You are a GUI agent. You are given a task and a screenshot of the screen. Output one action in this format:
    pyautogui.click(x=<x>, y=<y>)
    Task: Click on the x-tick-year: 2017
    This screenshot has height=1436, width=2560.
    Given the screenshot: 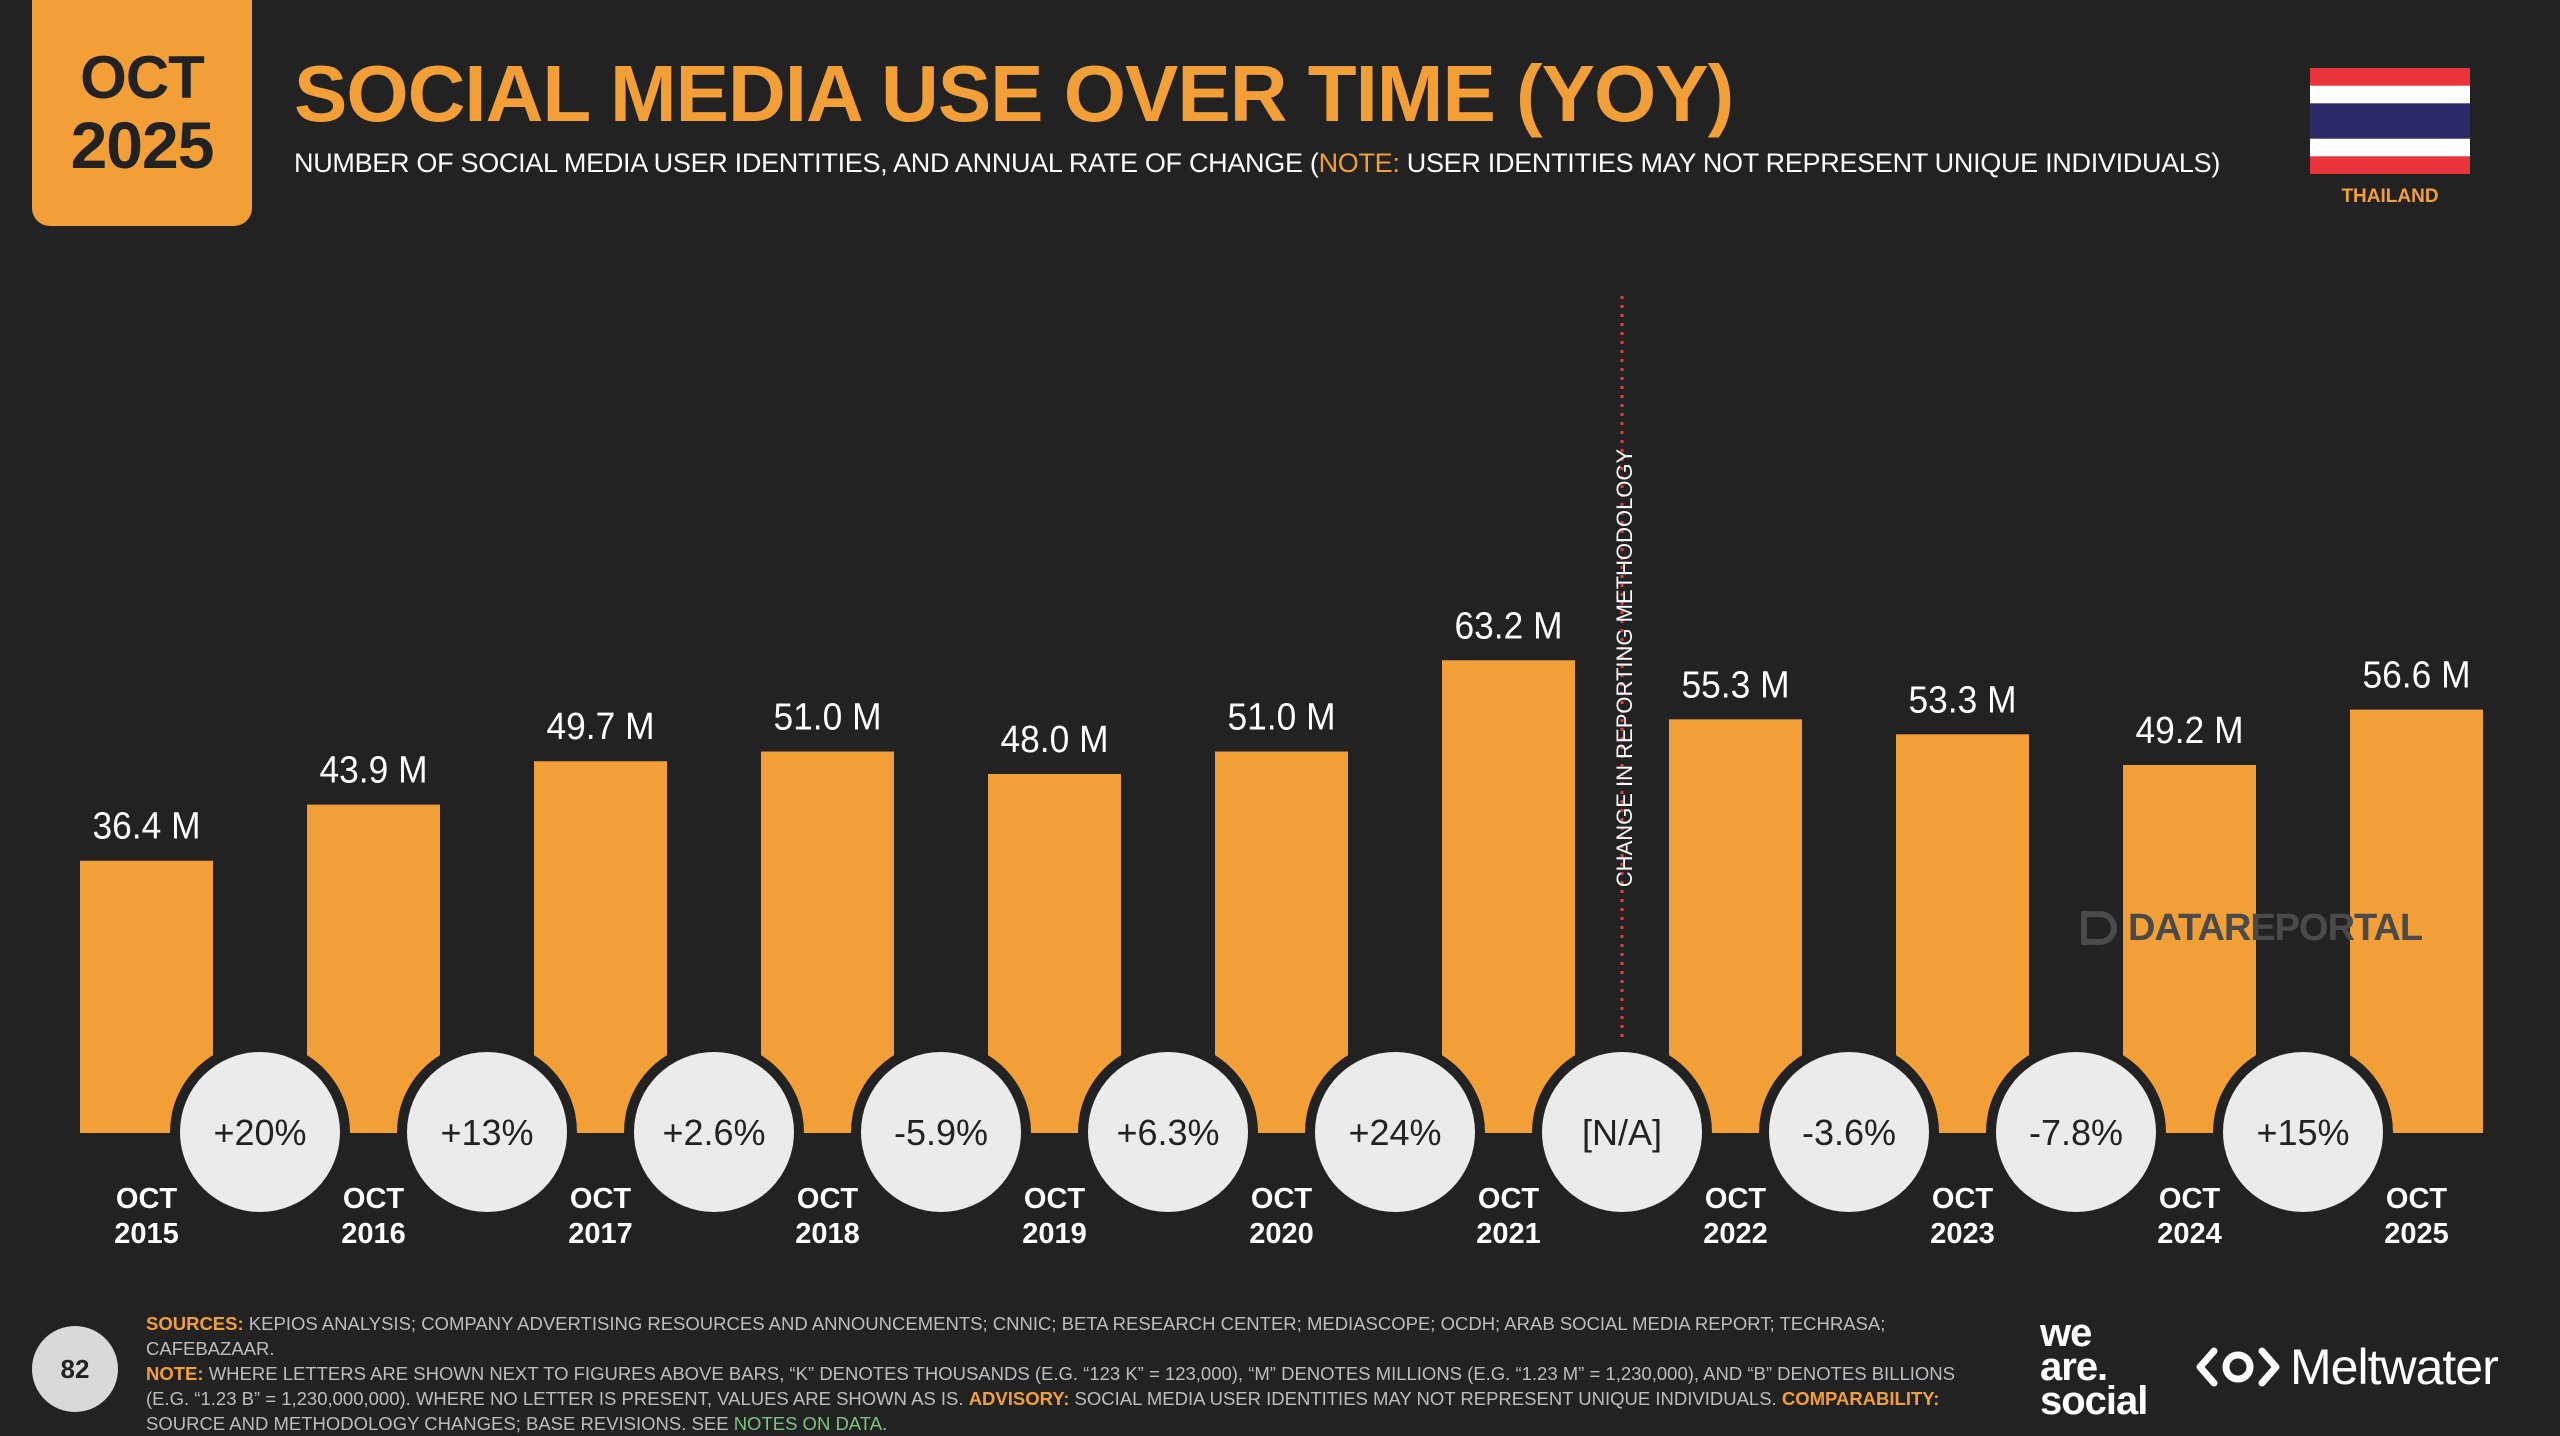 What is the action you would take?
    pyautogui.click(x=600, y=1234)
    